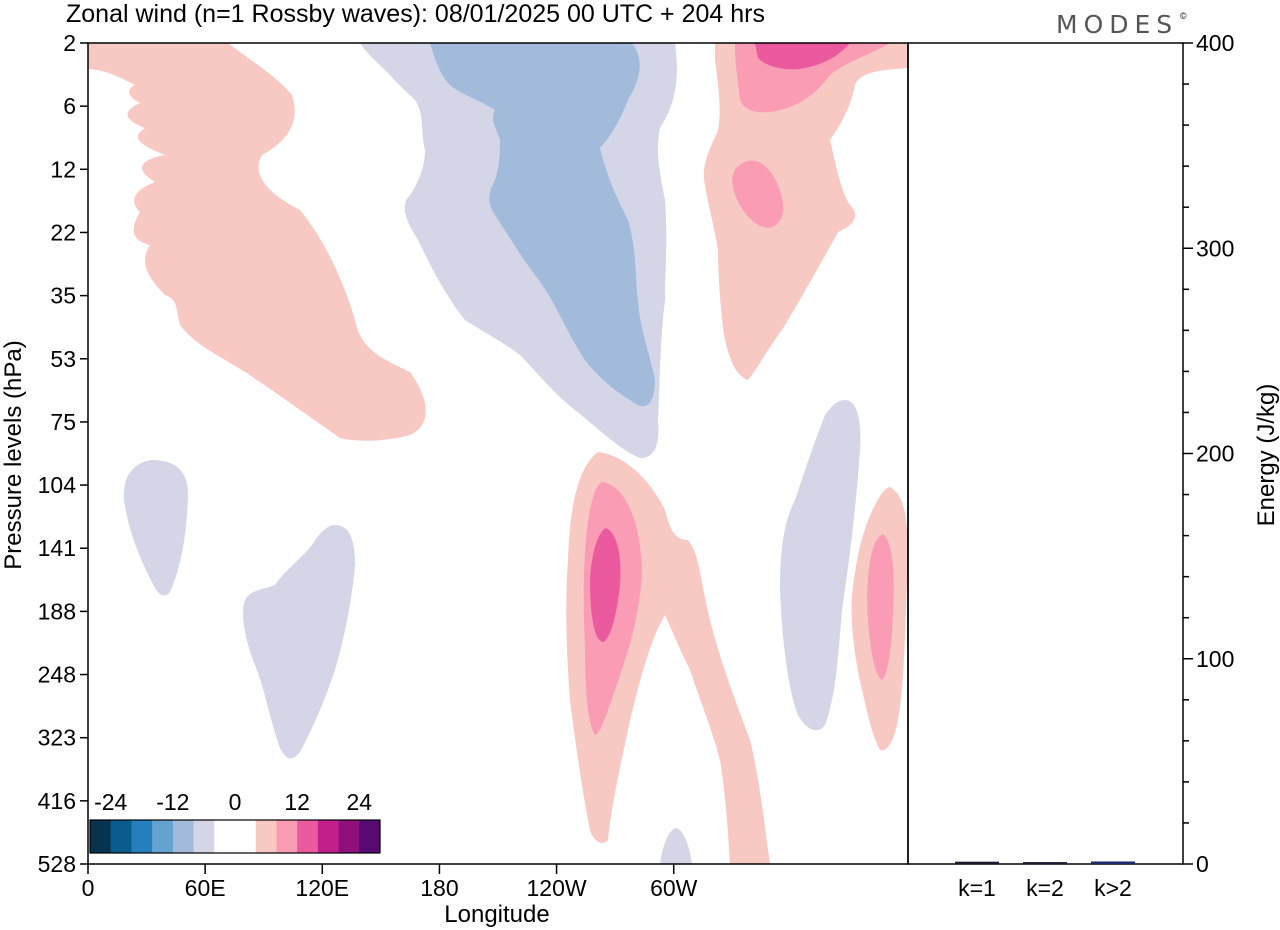 This screenshot has width=1280, height=930. I want to click on energy-y-tick-label: 400, so click(1215, 43).